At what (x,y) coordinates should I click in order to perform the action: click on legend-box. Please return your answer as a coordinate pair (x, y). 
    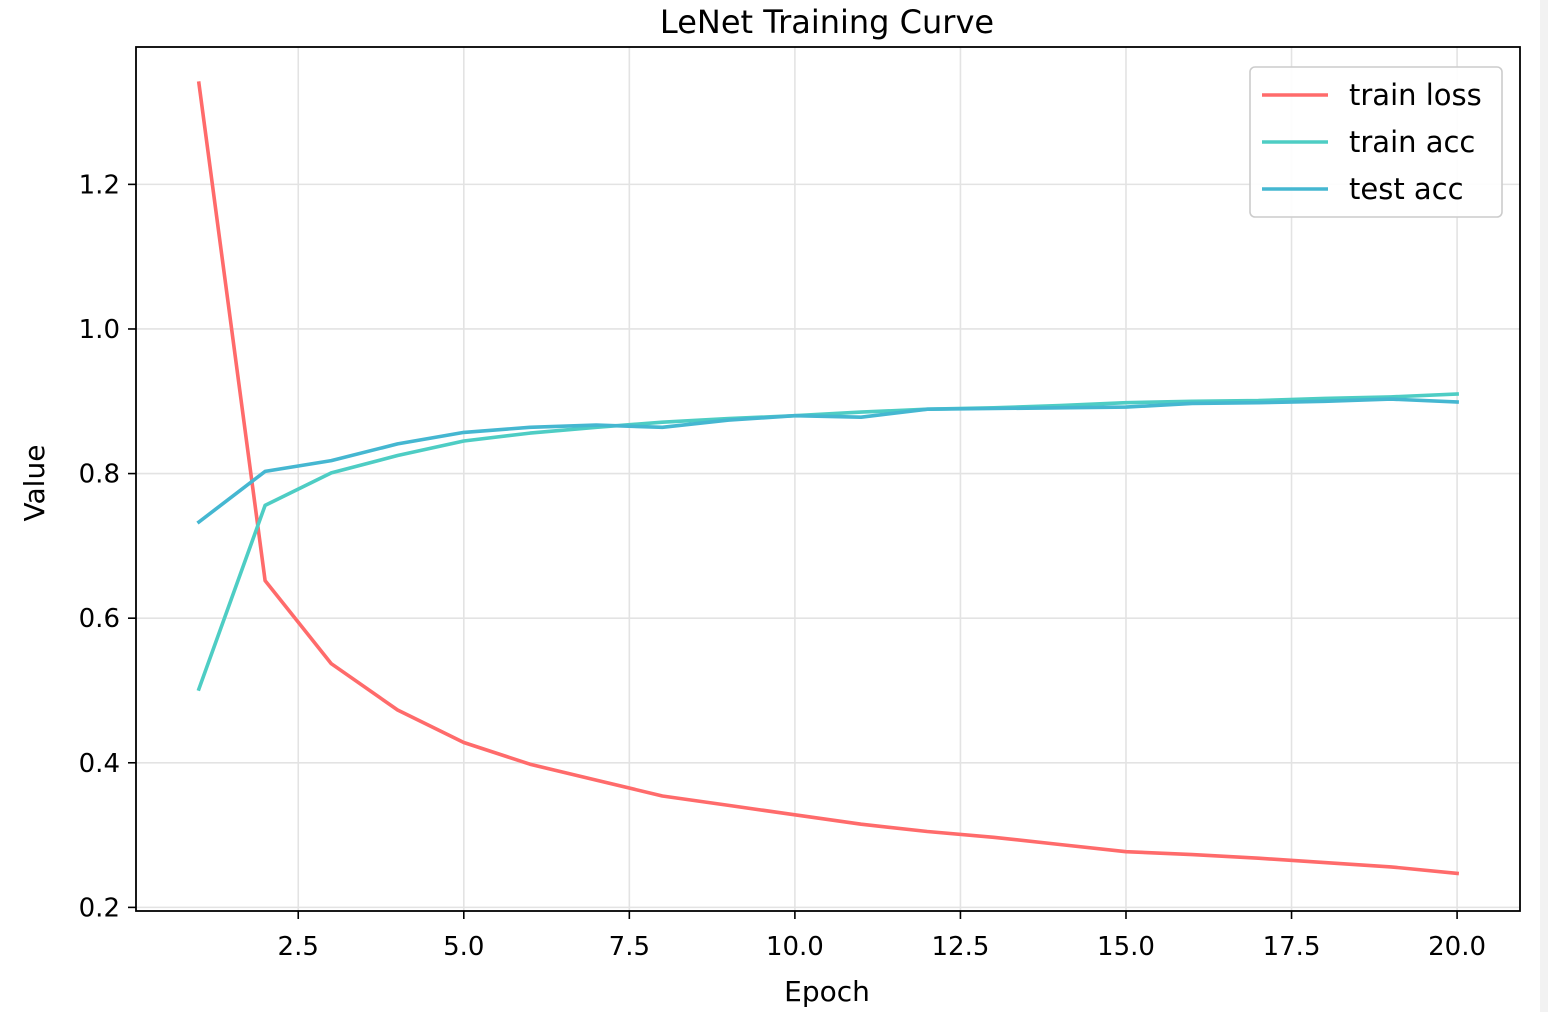
    Looking at the image, I should click on (1376, 142).